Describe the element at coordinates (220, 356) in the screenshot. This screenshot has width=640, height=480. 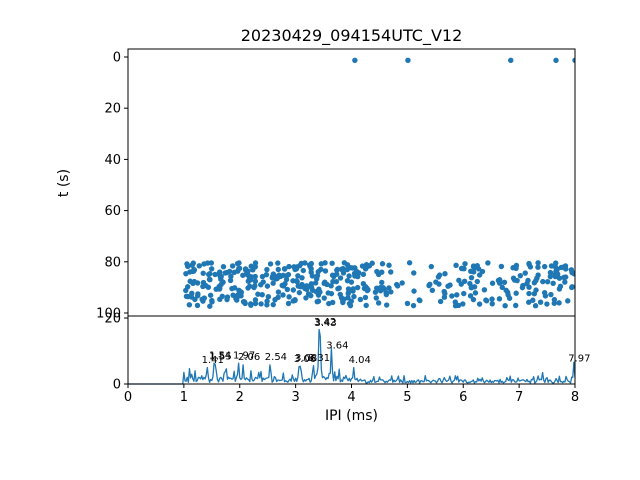
I see `peak-annotation-label: 1.55` at that location.